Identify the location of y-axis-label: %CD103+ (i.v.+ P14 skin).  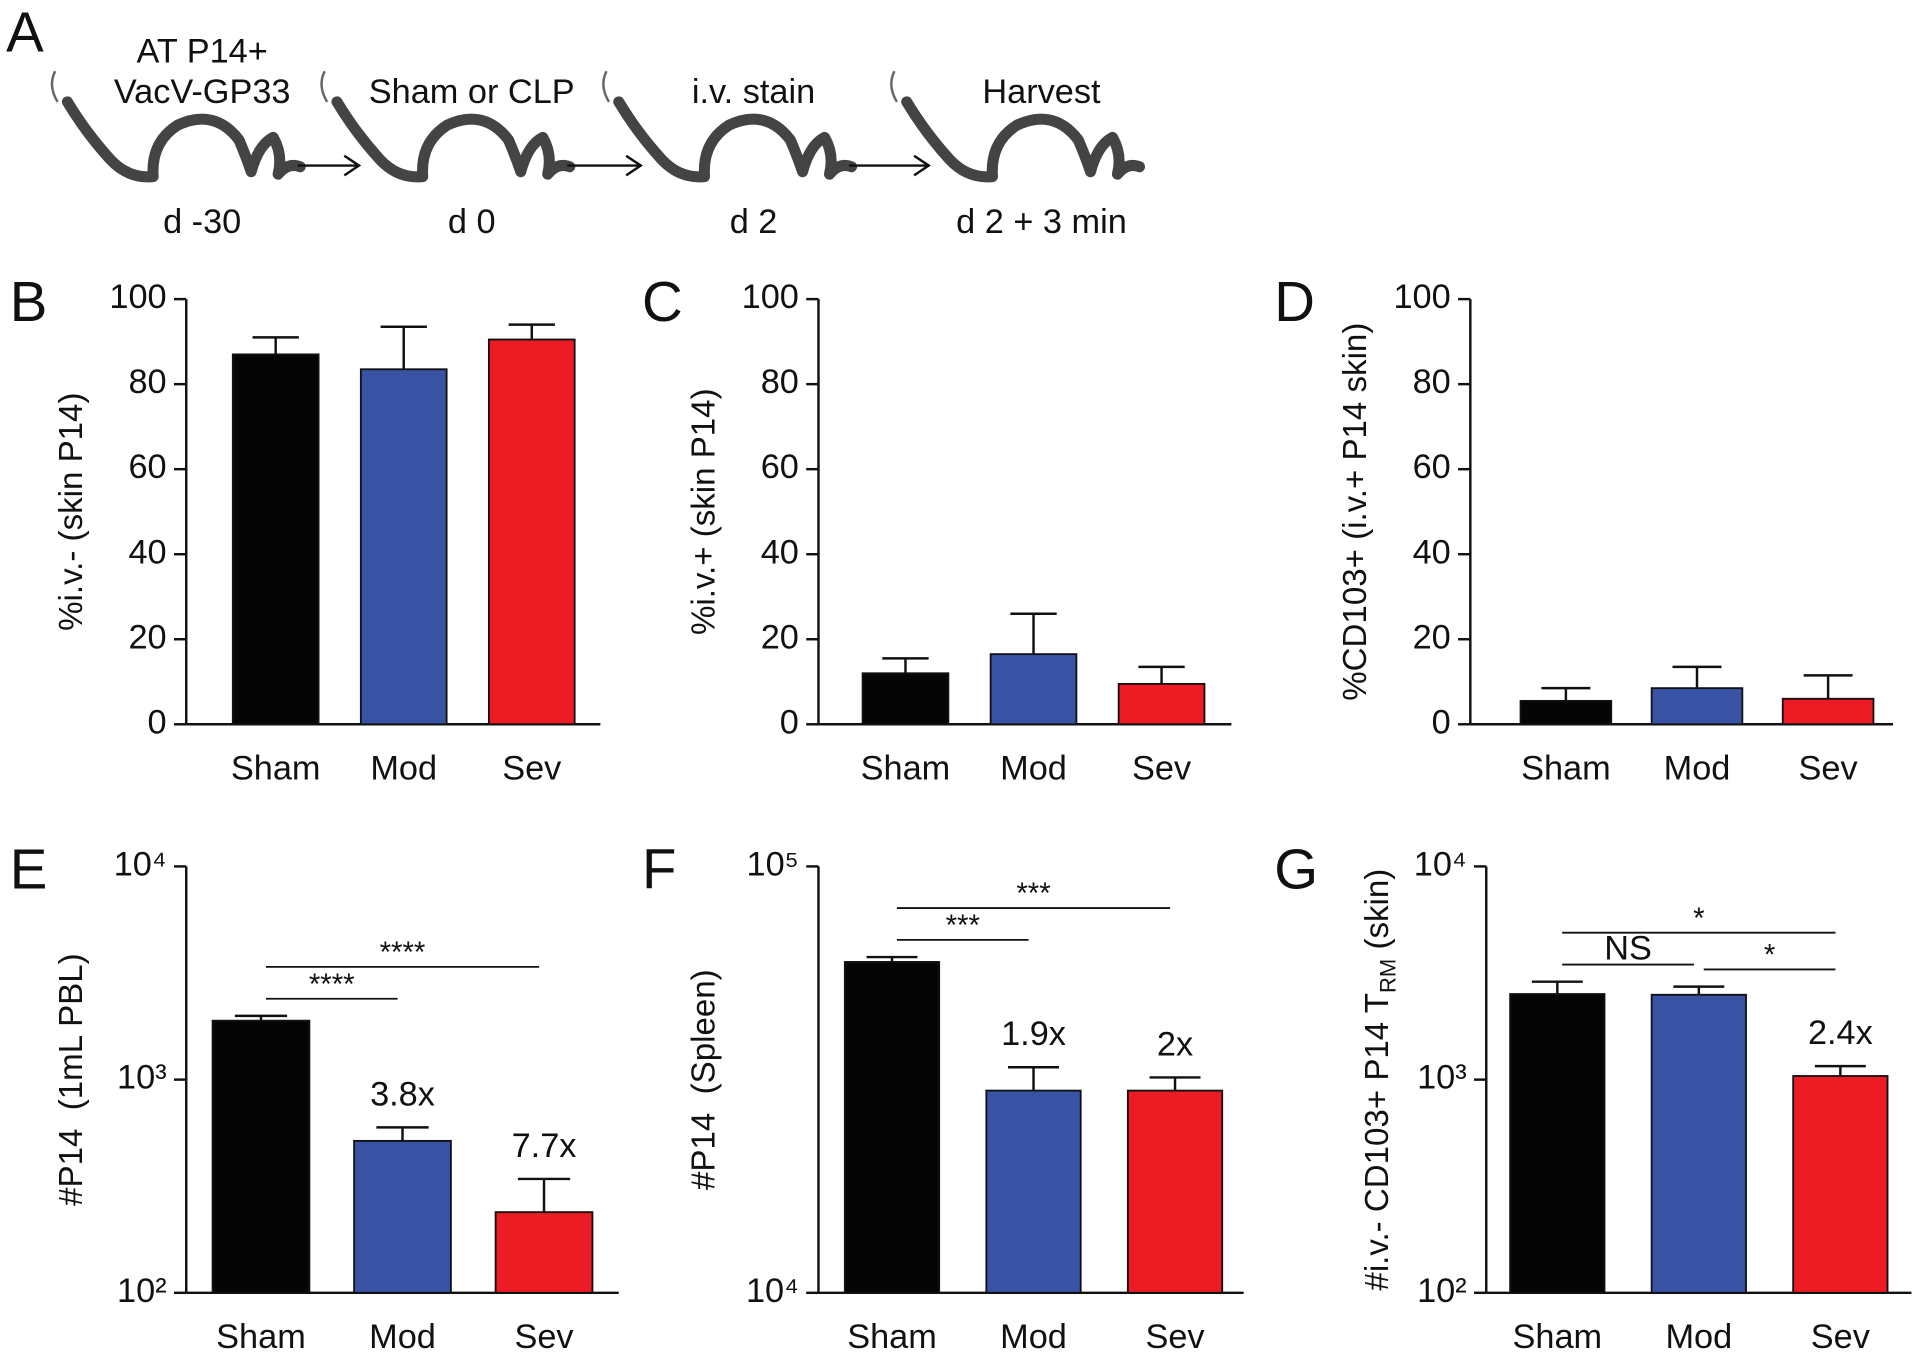
(1355, 512).